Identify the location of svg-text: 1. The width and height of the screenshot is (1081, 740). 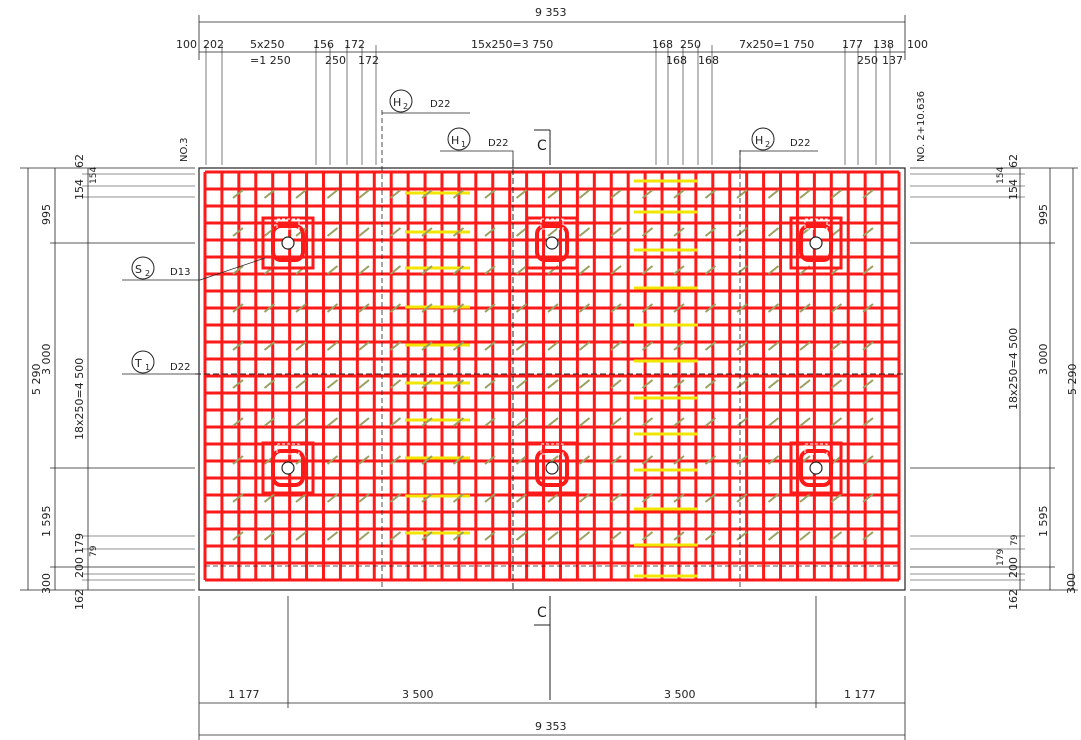
(147, 367).